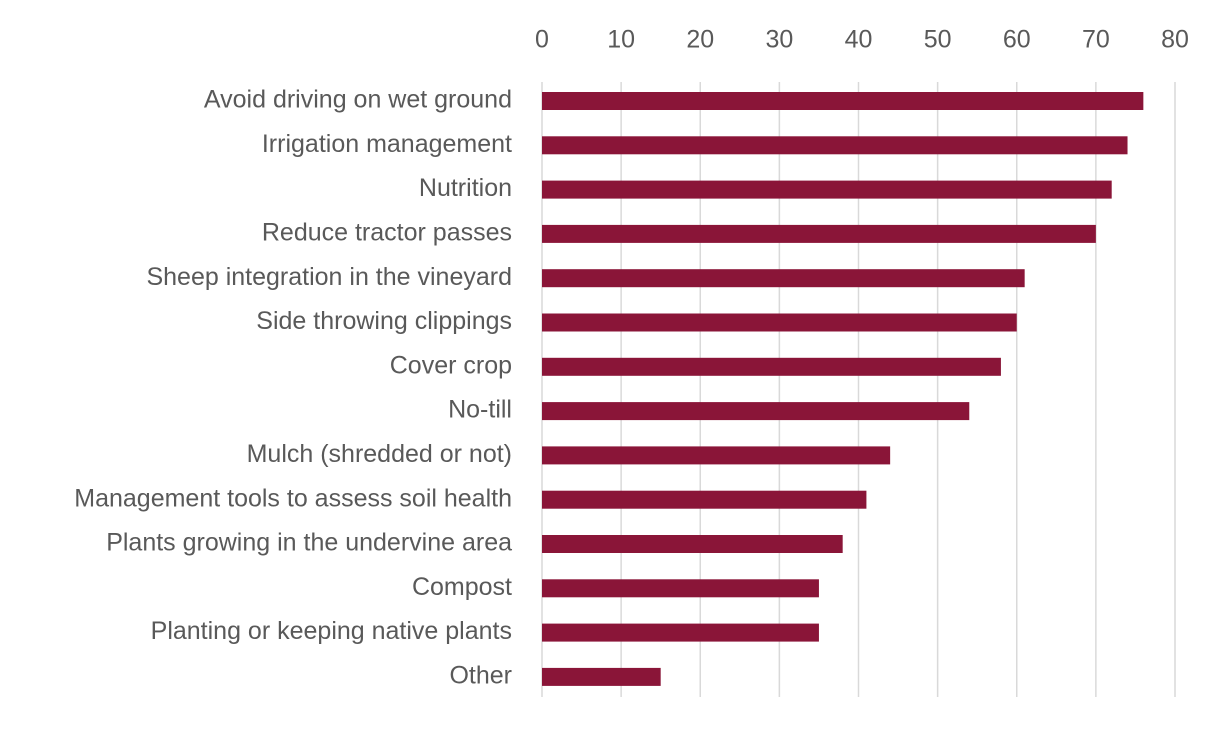 This screenshot has width=1228, height=737. Describe the element at coordinates (358, 100) in the screenshot. I see `category-label: Avoid driving on wet ground` at that location.